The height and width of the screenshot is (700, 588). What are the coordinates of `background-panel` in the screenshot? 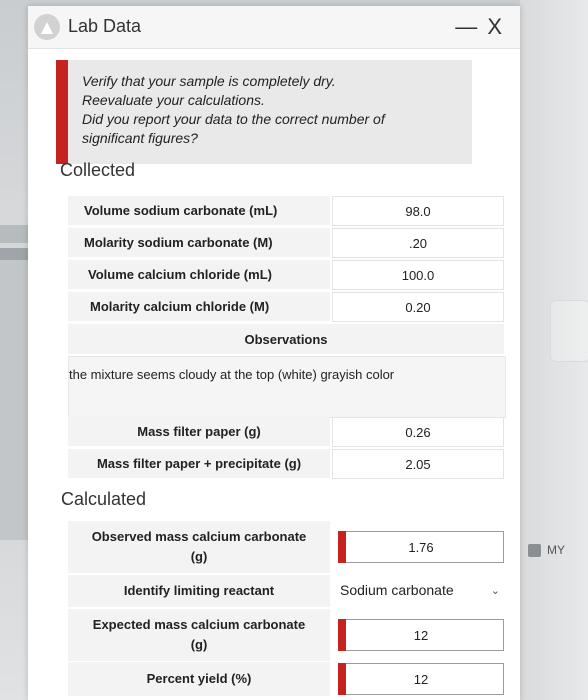 It's located at (15, 400).